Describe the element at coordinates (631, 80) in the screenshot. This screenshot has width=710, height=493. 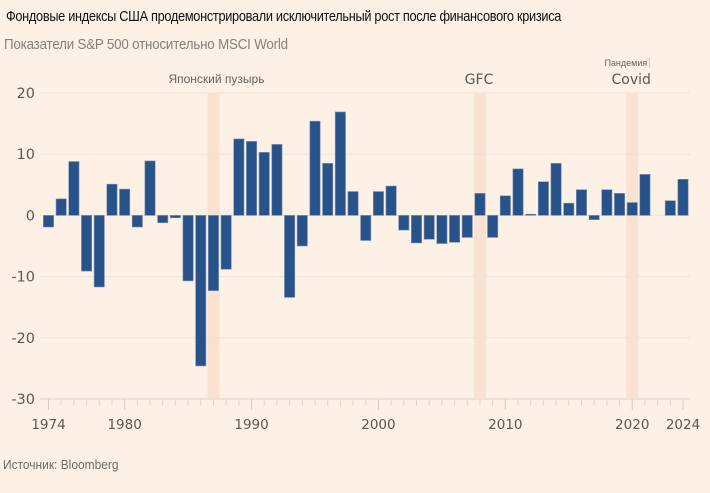
I see `annotation-label: Covid` at that location.